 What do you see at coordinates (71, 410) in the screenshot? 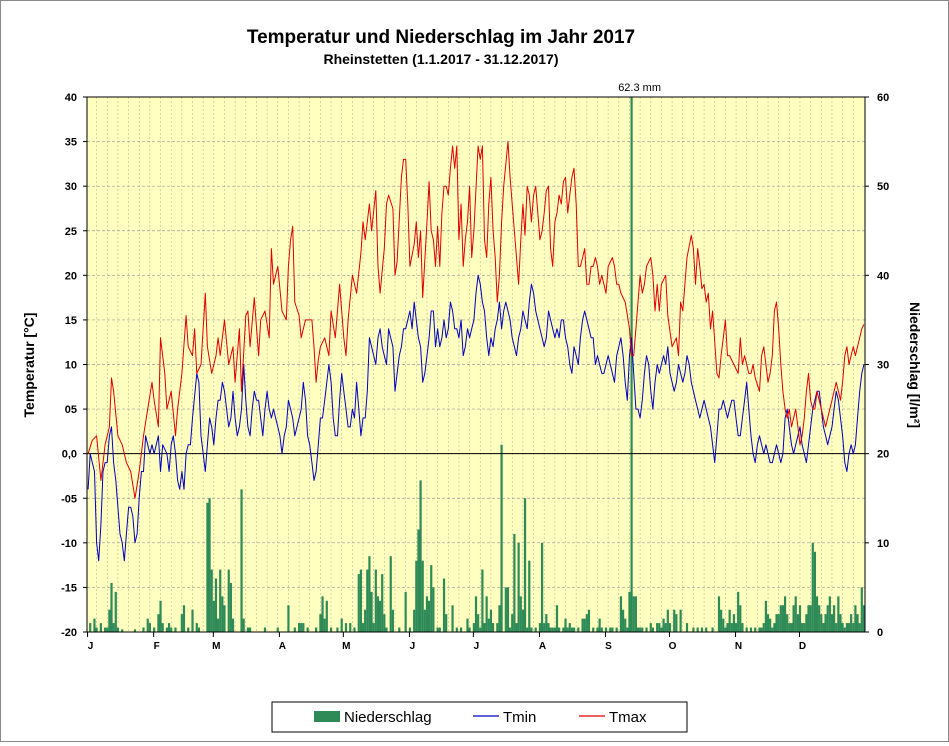
I see `y-tick-label: 05` at bounding box center [71, 410].